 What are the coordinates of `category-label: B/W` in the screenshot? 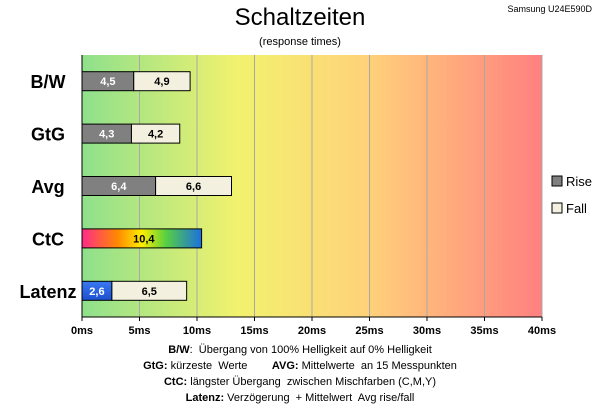 It's located at (48, 82).